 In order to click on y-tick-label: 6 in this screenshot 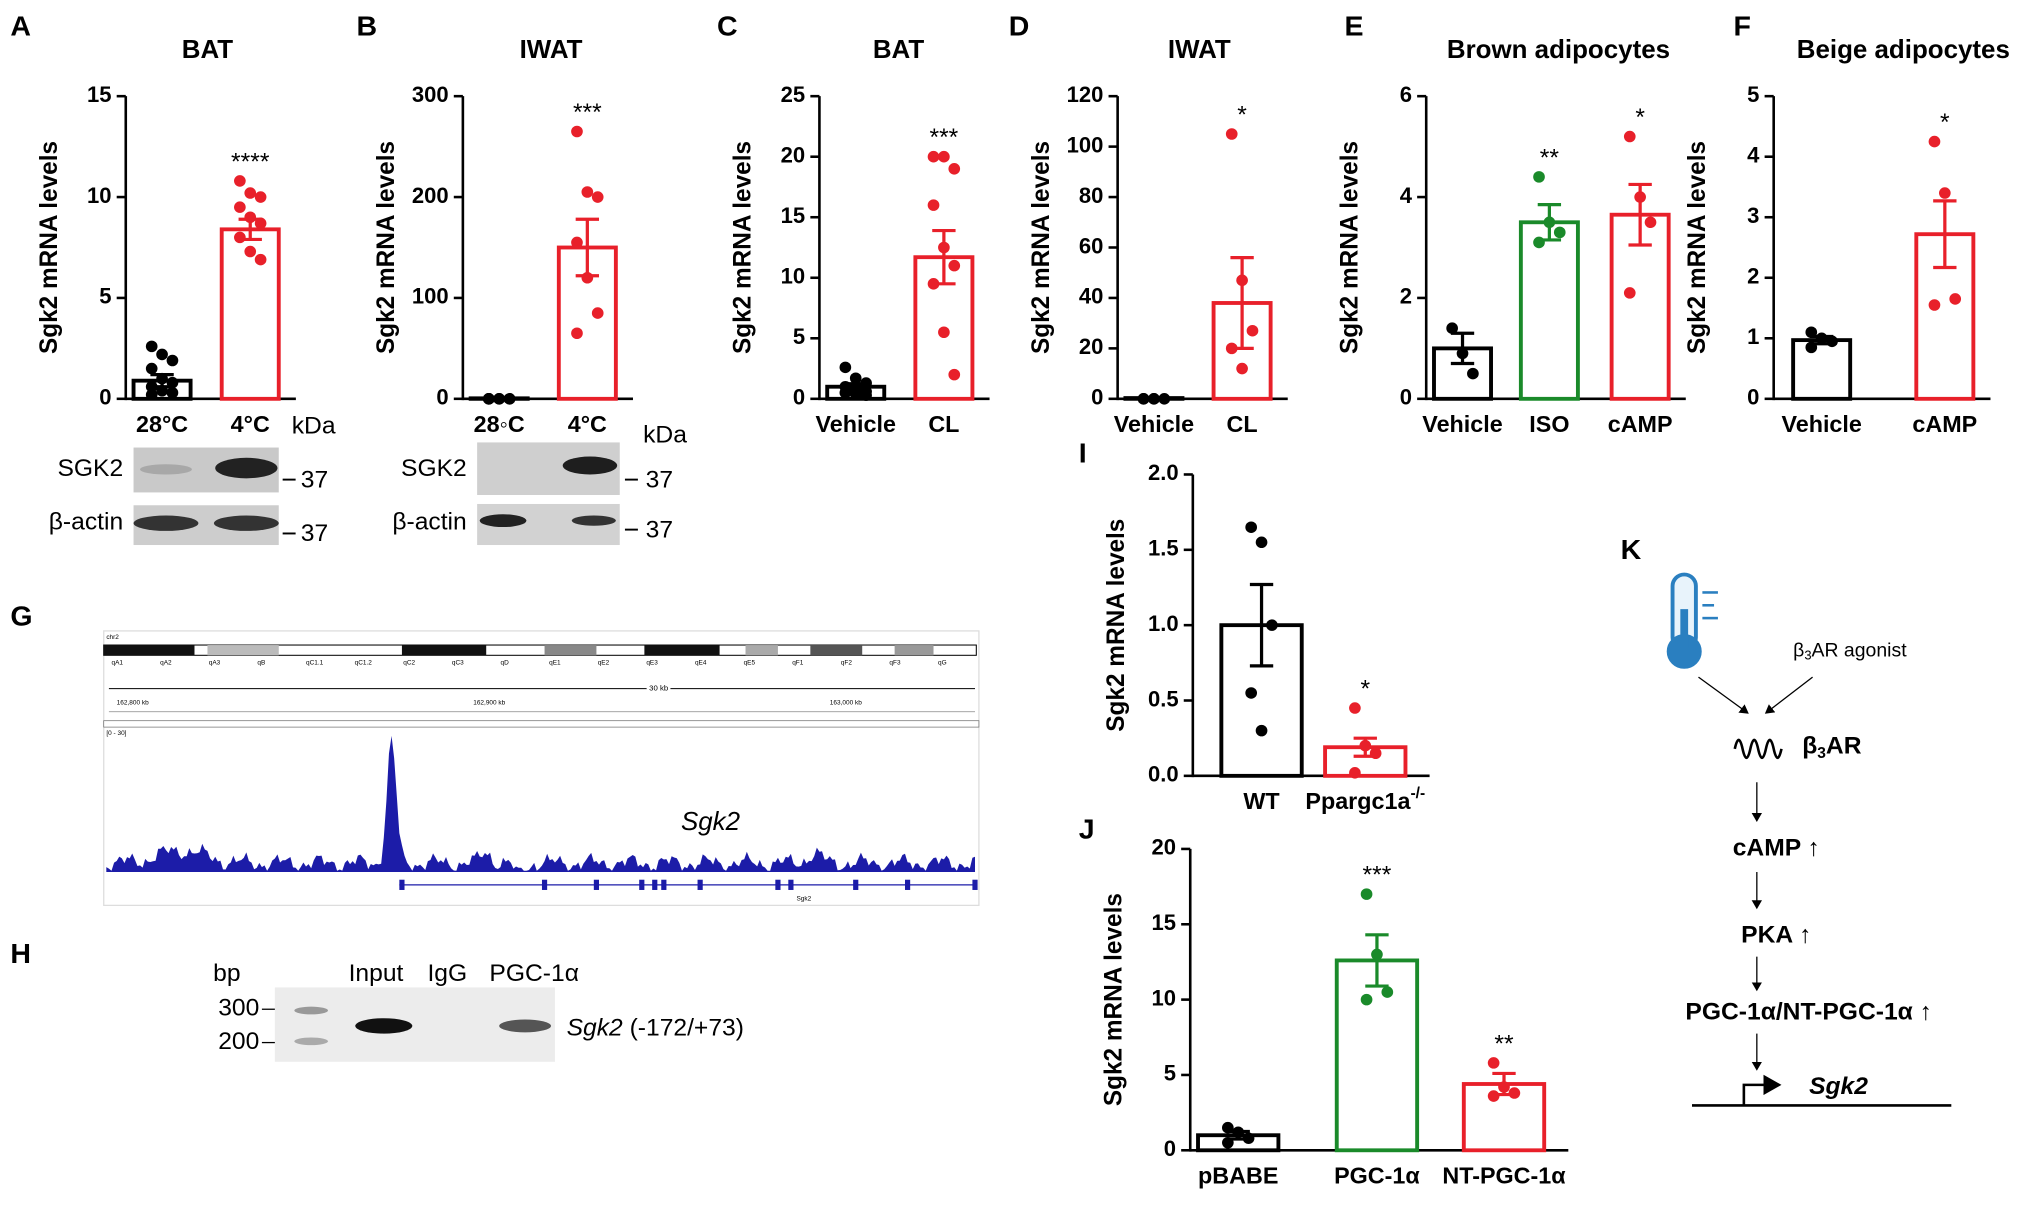, I will do `click(1406, 94)`.